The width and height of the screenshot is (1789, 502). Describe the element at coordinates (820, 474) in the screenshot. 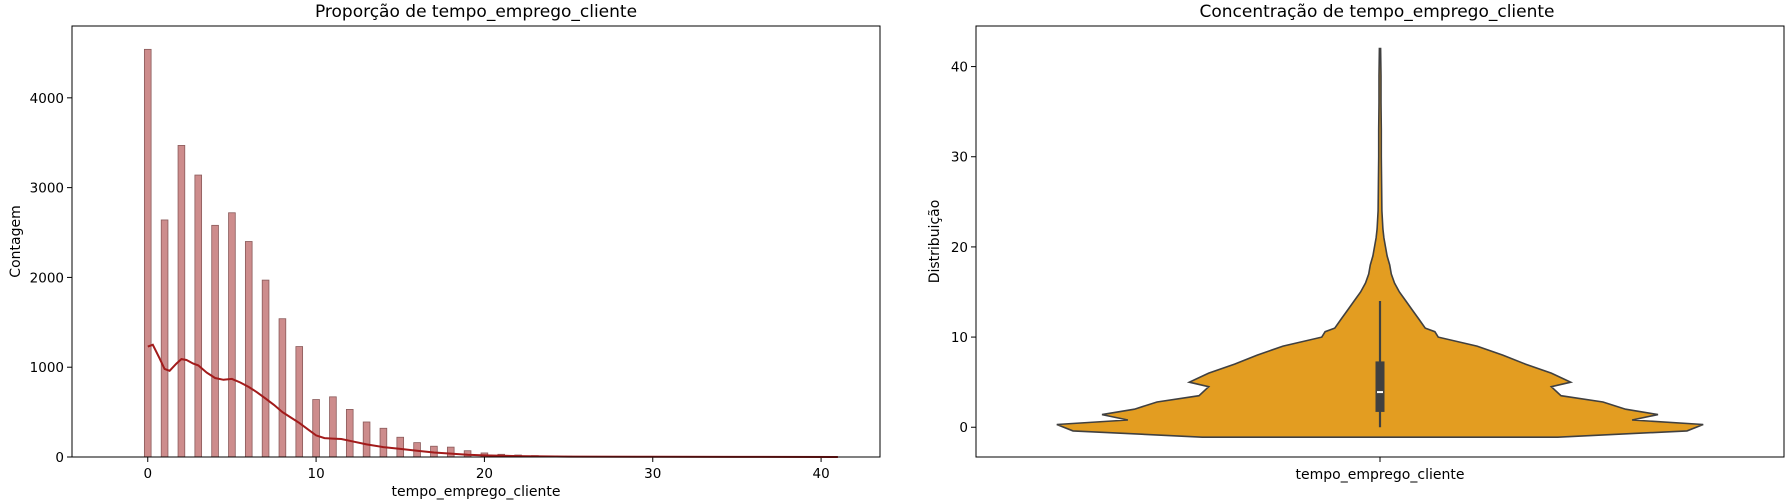

I see `x-tick-label: 40` at that location.